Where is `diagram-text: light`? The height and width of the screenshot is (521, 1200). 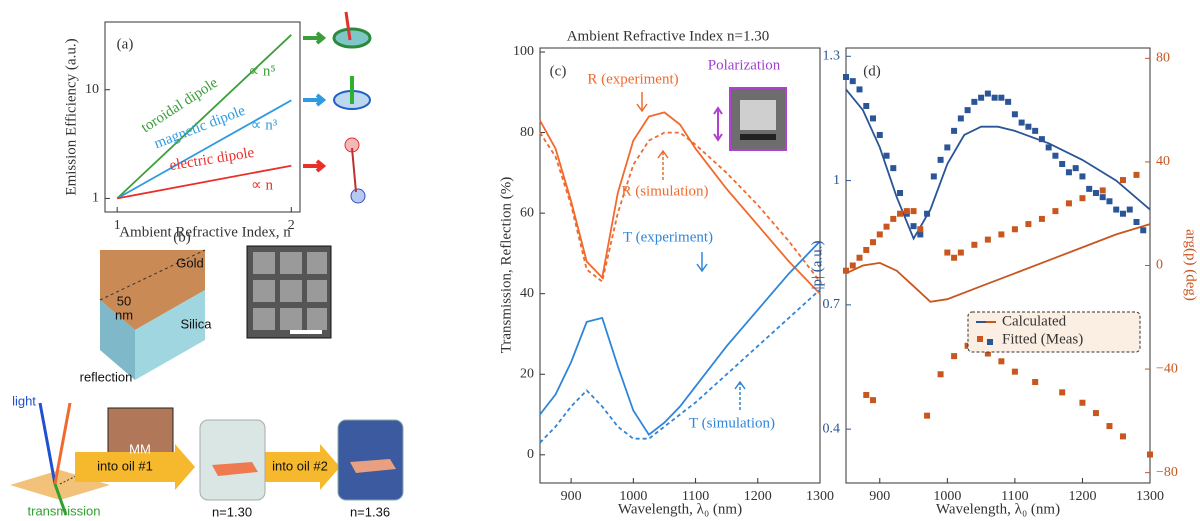 diagram-text: light is located at coordinates (24, 400).